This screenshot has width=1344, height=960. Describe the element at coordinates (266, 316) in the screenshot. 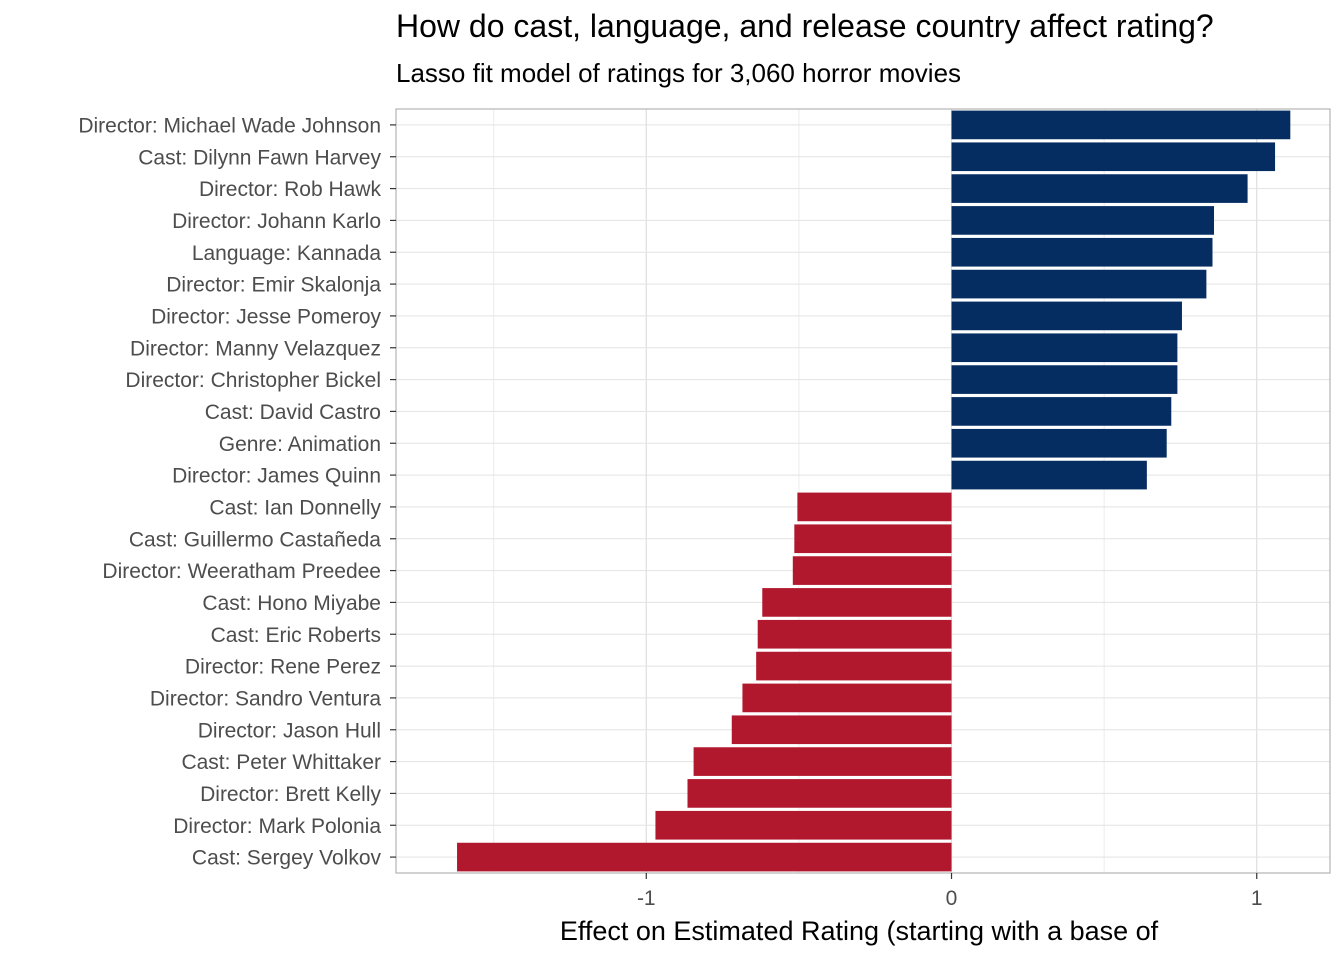

I see `y-tick-label: Director: Jesse Pomeroy` at that location.